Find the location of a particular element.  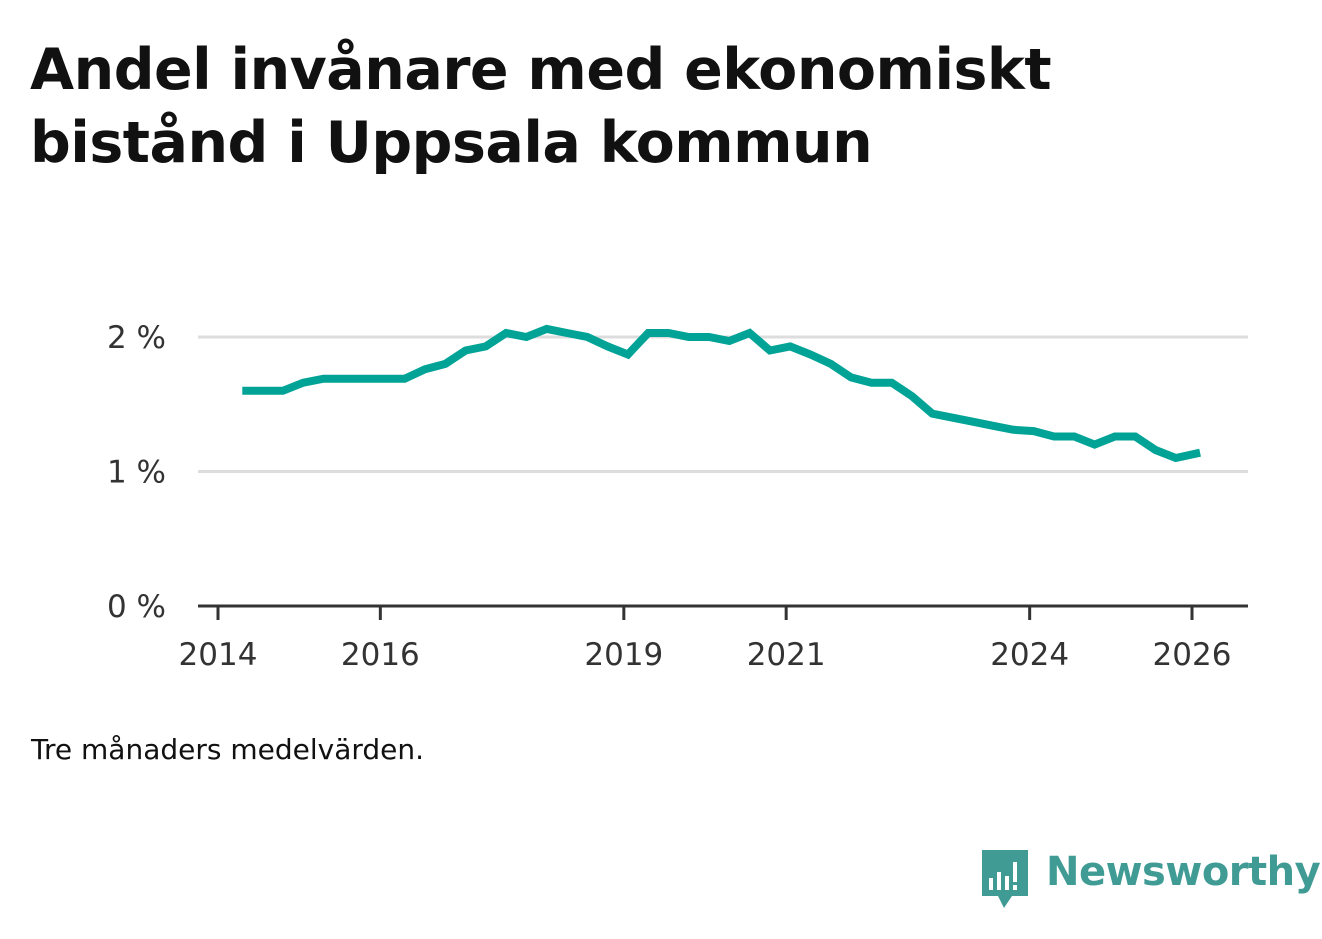

y-tick-label: 0 % is located at coordinates (136, 607).